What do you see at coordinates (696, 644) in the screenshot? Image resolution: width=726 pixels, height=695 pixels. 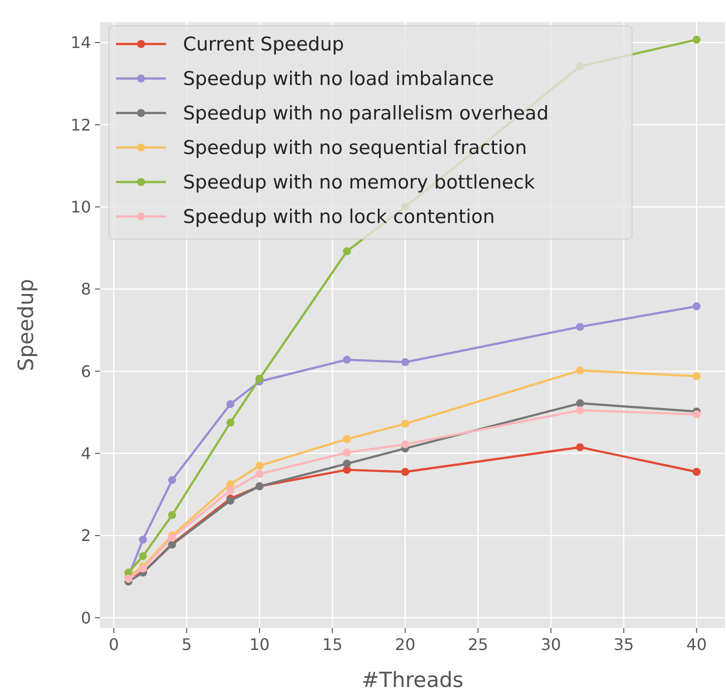 I see `x-tick-label: 40` at bounding box center [696, 644].